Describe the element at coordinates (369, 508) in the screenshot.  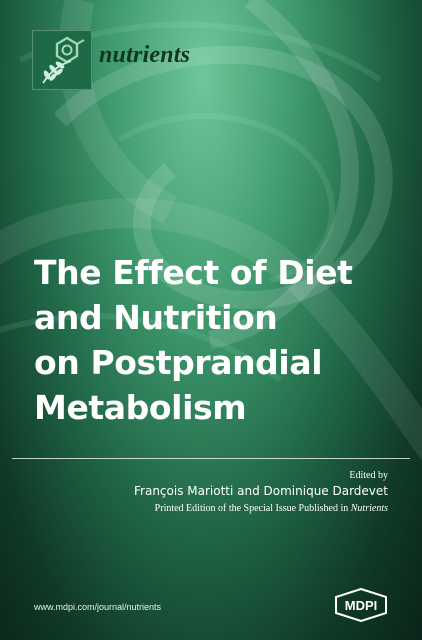
I see `printed-edition-journal: Nutrients` at that location.